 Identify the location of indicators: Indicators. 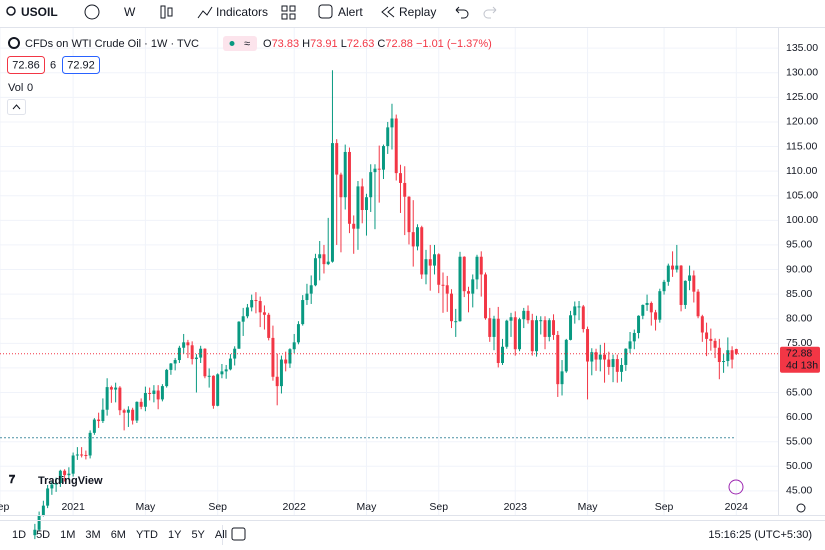
(242, 12).